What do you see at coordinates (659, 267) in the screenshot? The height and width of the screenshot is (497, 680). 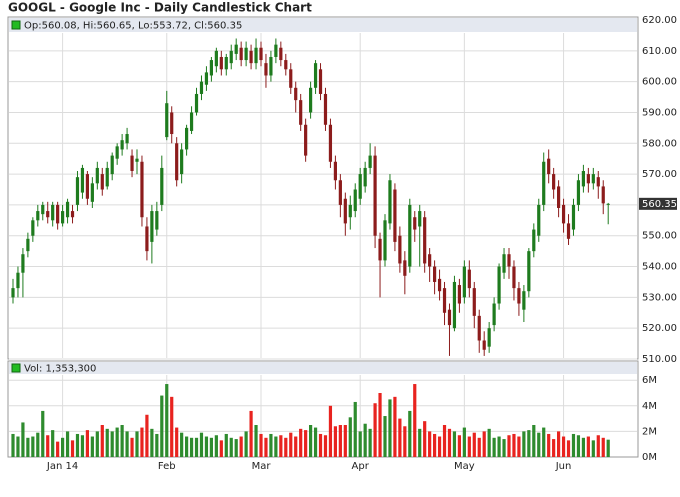 I see `y-tick-label: 540.00` at bounding box center [659, 267].